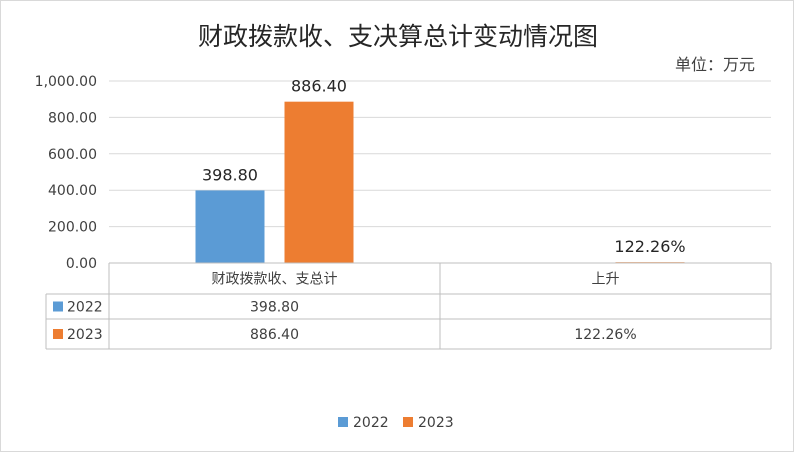 This screenshot has width=794, height=453. Describe the element at coordinates (66, 173) in the screenshot. I see `y-axis: 0.00 200.00 400.00 600.00 800.00 1,000.00` at that location.